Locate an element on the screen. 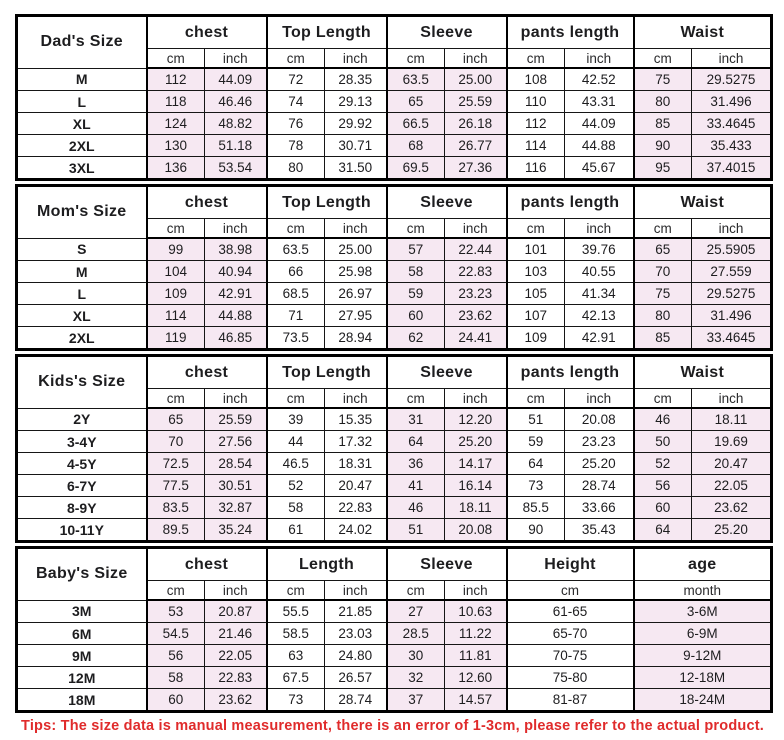 This screenshot has height=740, width=784. size-value-cell: 37 is located at coordinates (415, 700).